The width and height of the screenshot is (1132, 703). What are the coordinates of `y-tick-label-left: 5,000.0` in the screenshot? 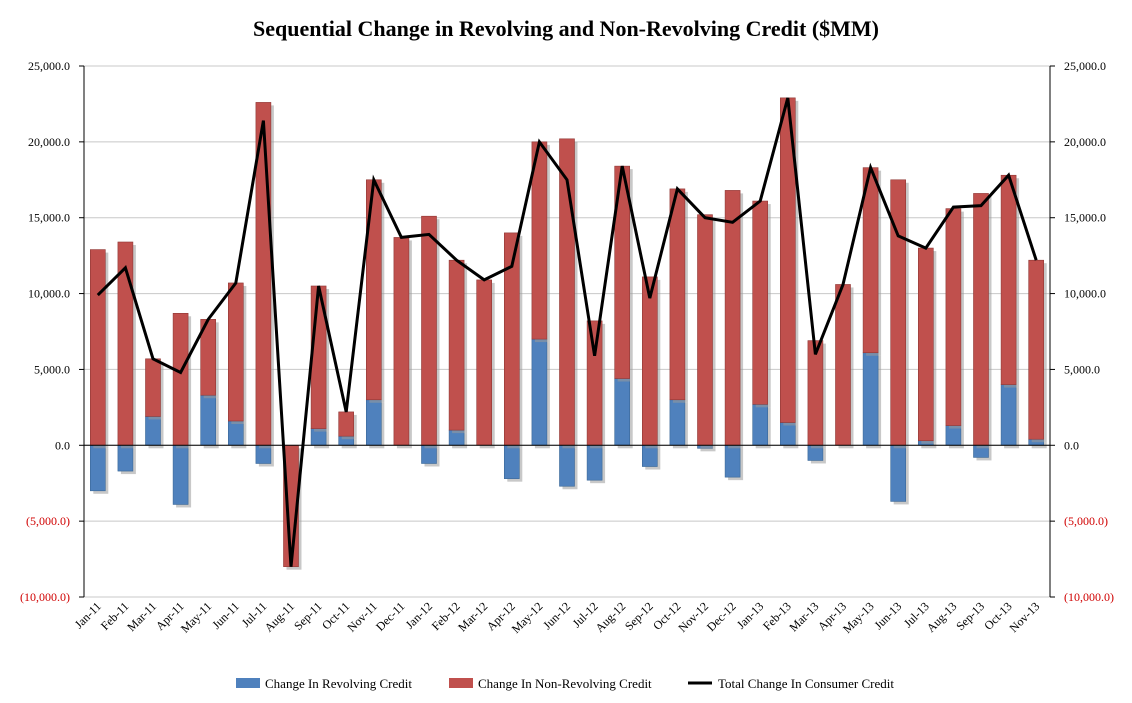 It's located at (52, 369).